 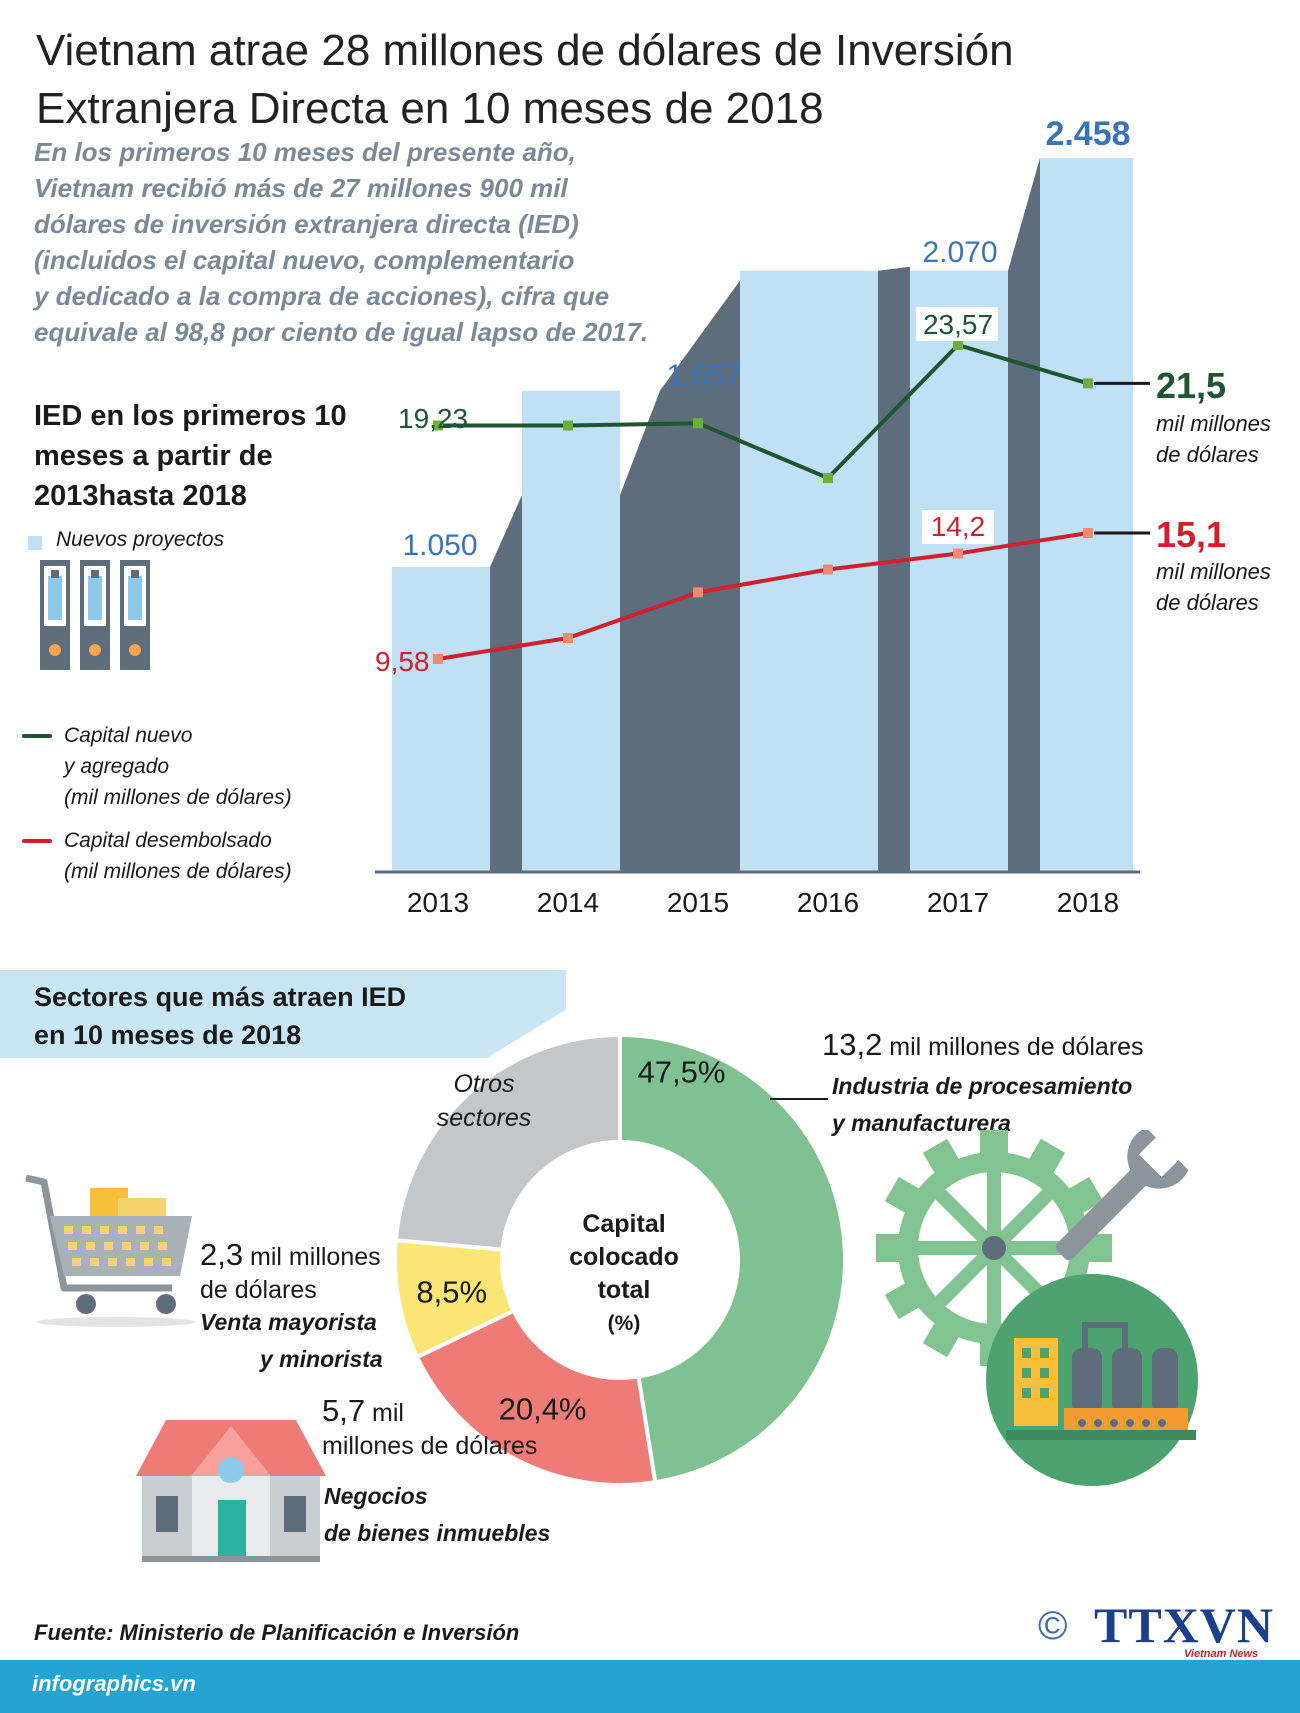 I want to click on manufacturing-leader-line, so click(x=799, y=1099).